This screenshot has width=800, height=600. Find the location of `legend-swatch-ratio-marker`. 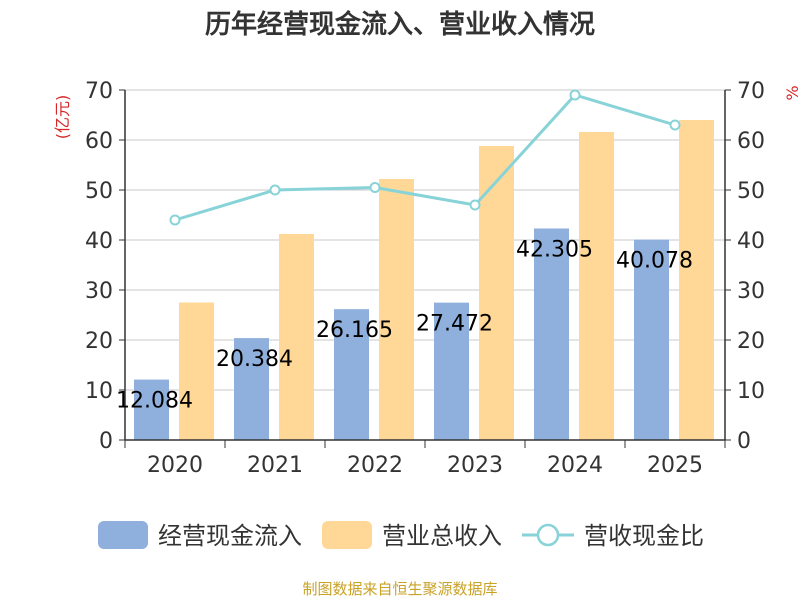

legend-swatch-ratio-marker is located at coordinates (548, 535).